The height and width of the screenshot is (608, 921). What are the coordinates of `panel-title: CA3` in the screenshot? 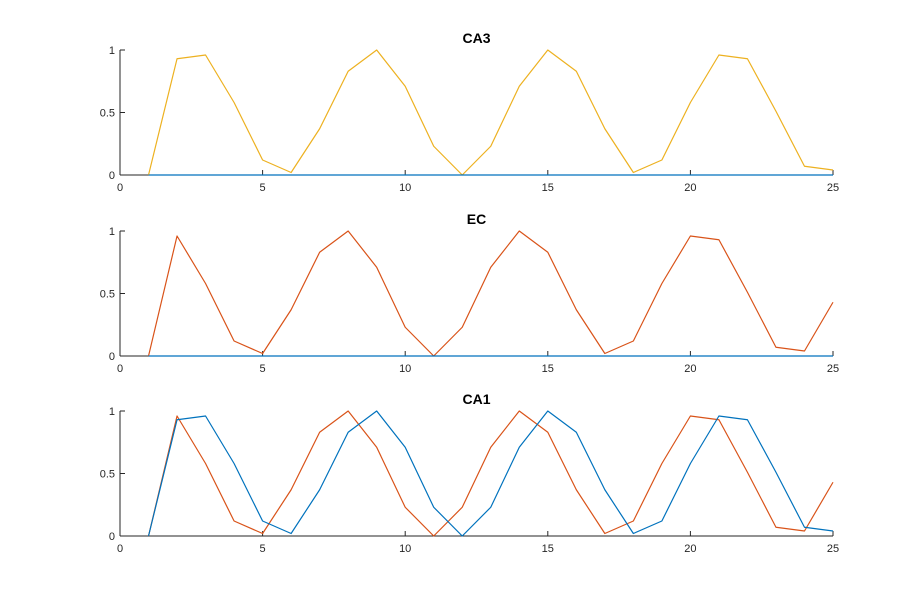 It's located at (476, 38).